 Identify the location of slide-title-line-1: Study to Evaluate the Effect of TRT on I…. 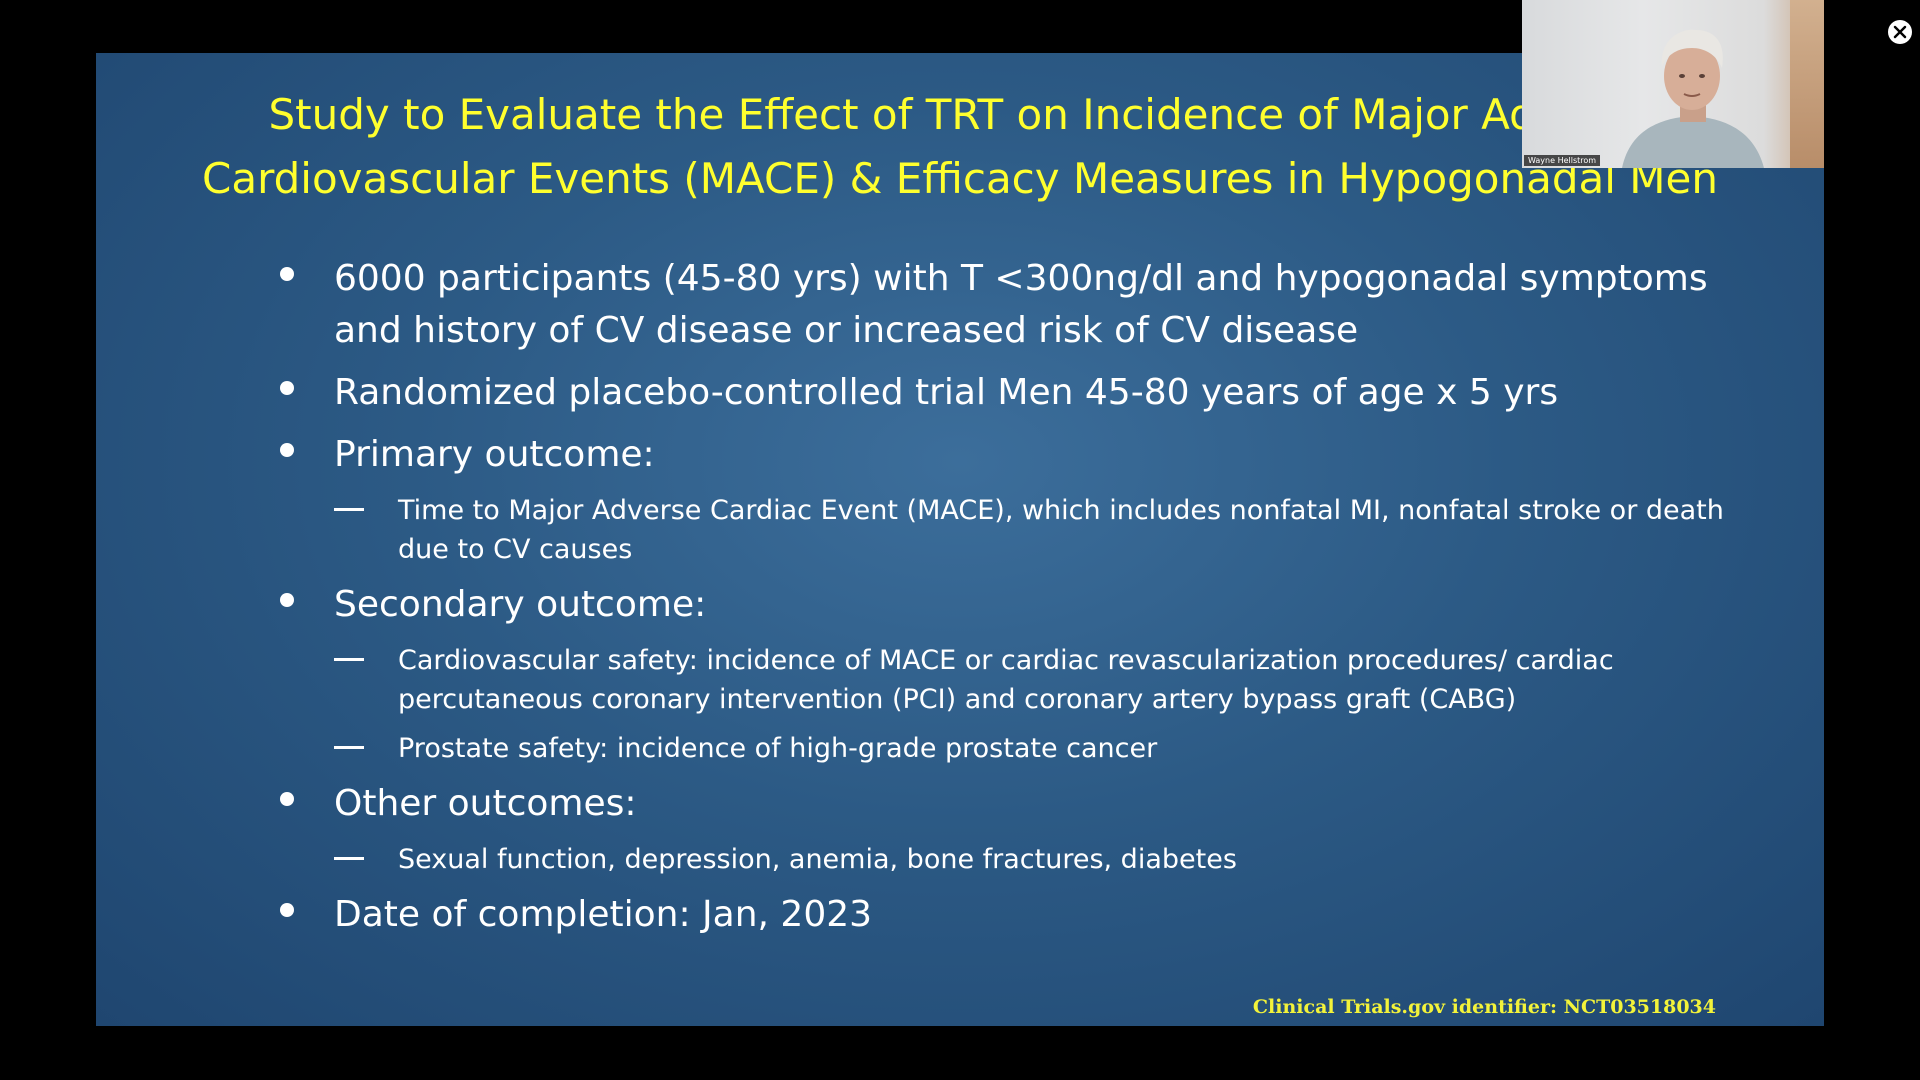
(960, 114).